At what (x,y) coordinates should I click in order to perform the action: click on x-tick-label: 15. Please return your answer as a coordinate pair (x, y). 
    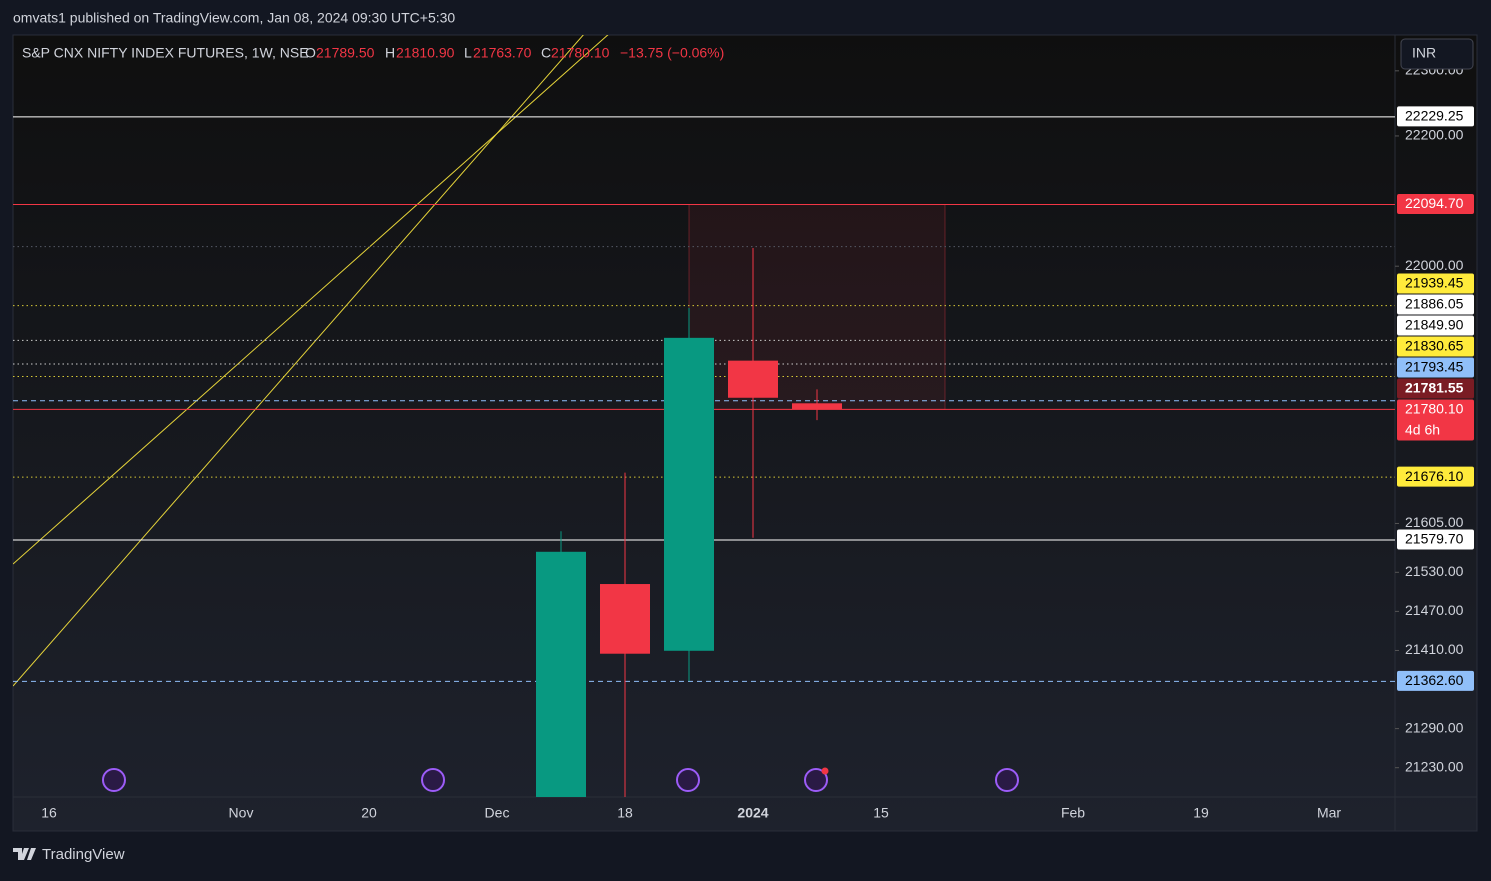
    Looking at the image, I should click on (881, 813).